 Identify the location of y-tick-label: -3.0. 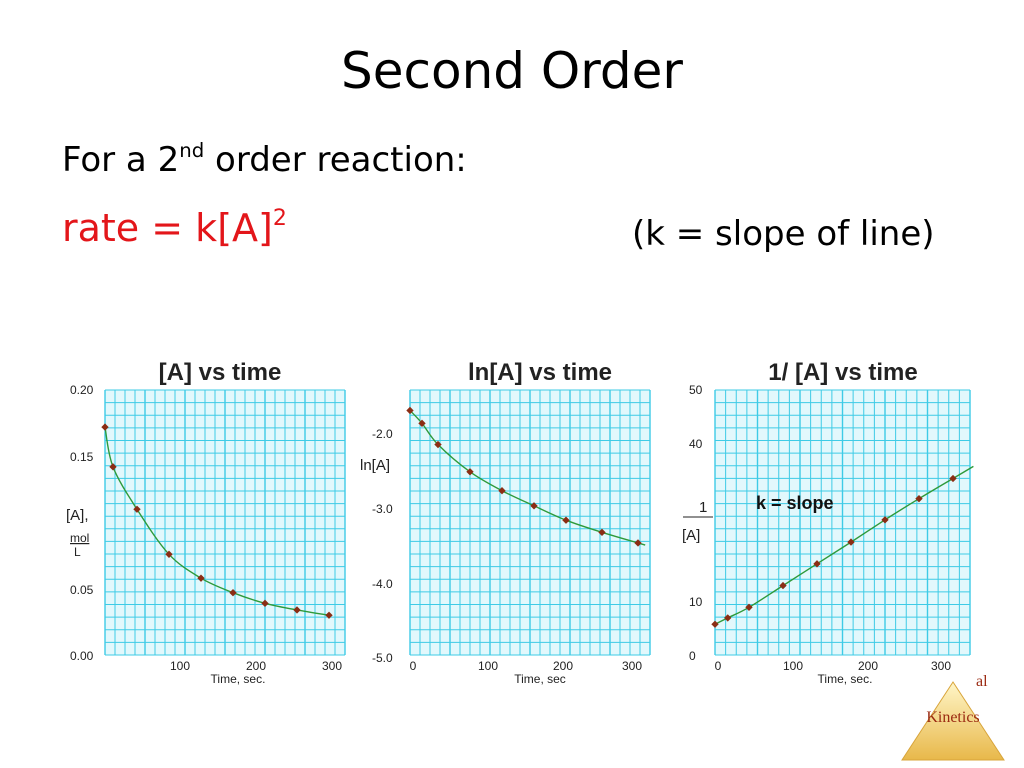
(382, 509).